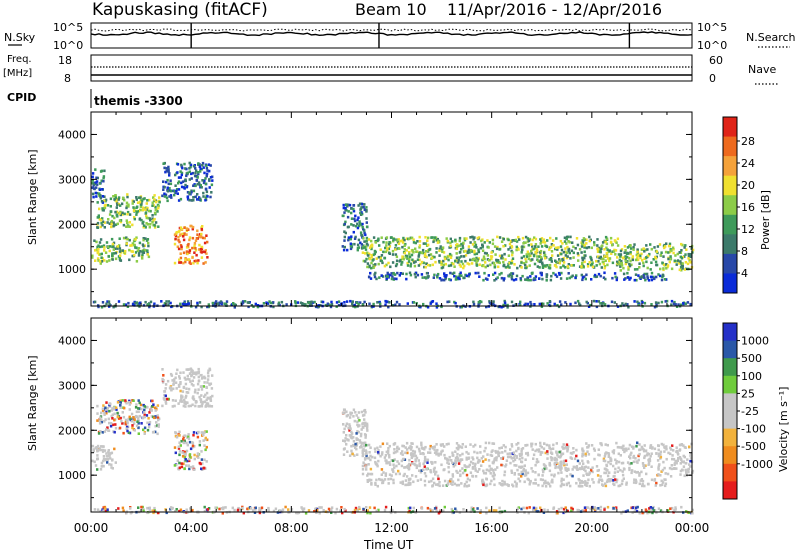 The height and width of the screenshot is (554, 800). I want to click on nsky-panel, so click(391, 35).